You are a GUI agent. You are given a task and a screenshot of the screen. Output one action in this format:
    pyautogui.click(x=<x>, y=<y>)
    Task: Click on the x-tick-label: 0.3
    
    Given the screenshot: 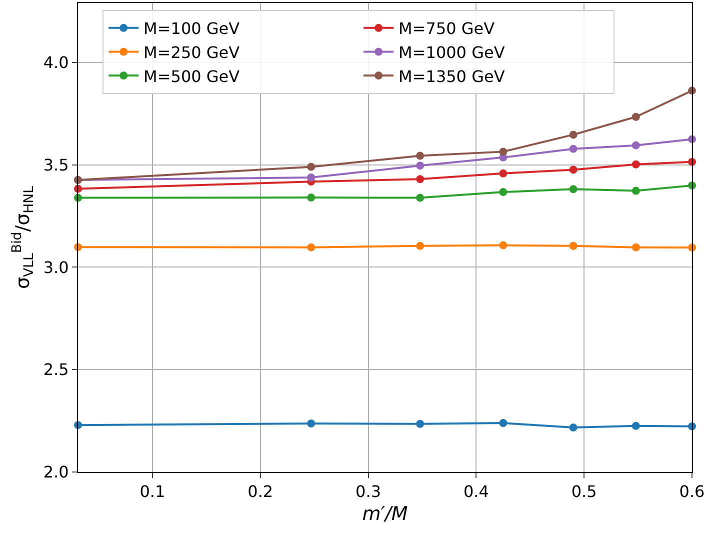 What is the action you would take?
    pyautogui.click(x=368, y=492)
    